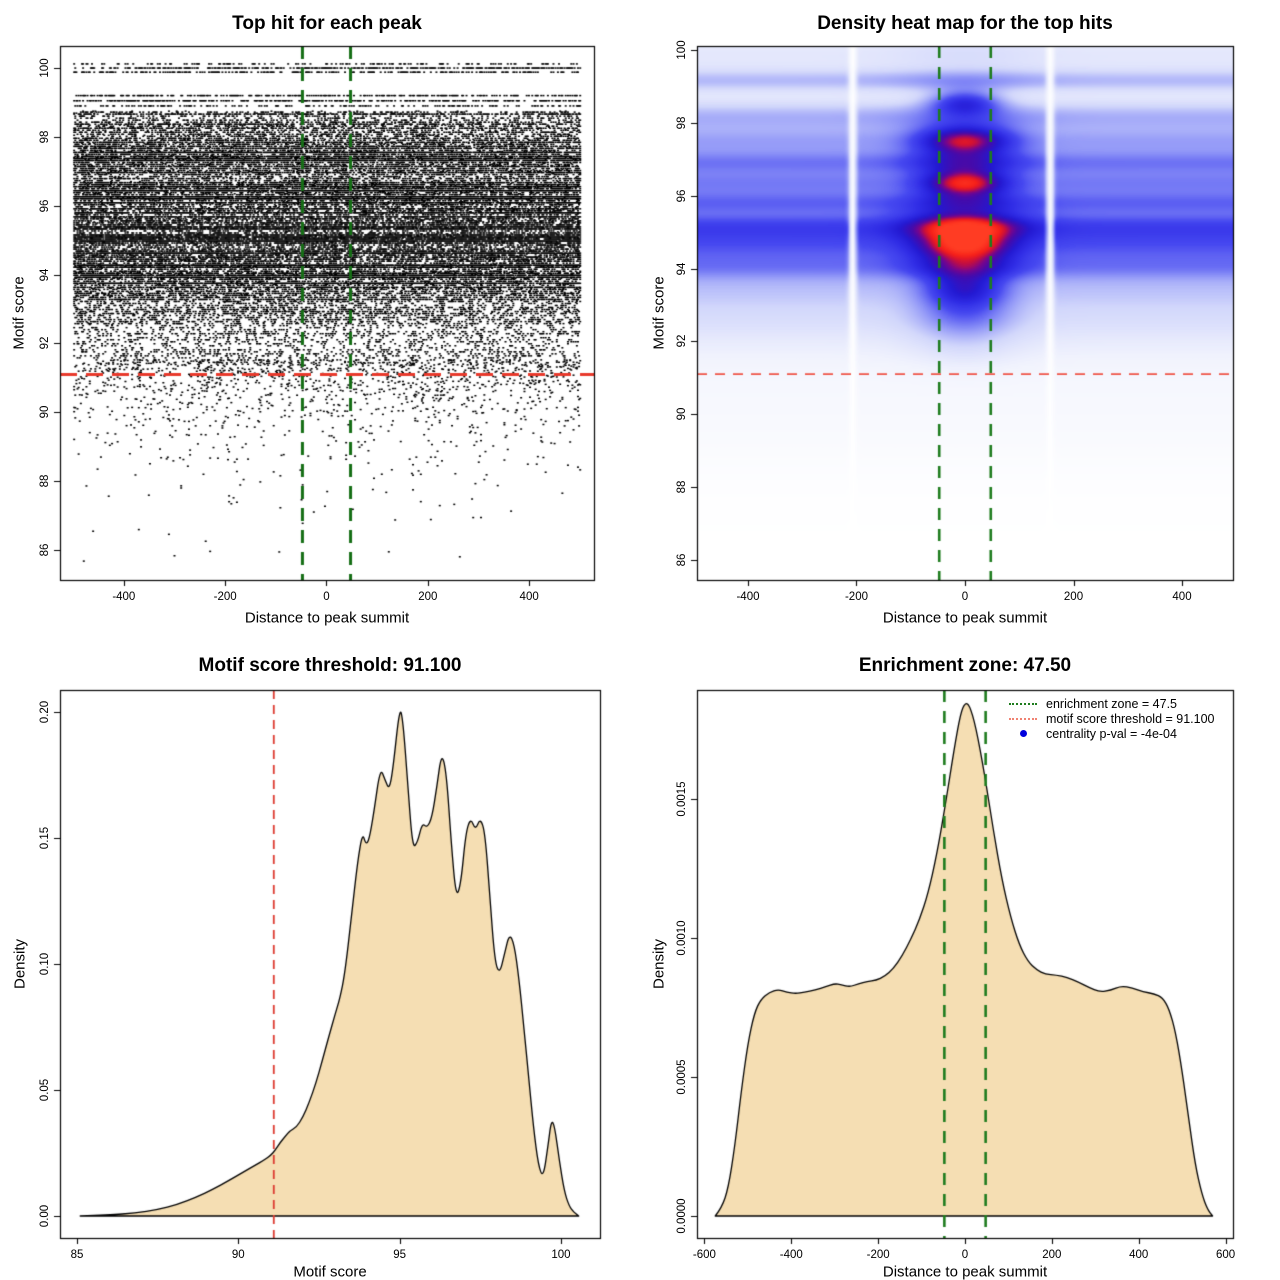 The width and height of the screenshot is (1280, 1280). What do you see at coordinates (1130, 718) in the screenshot?
I see `legend-label: motif score threshold = 91.100` at bounding box center [1130, 718].